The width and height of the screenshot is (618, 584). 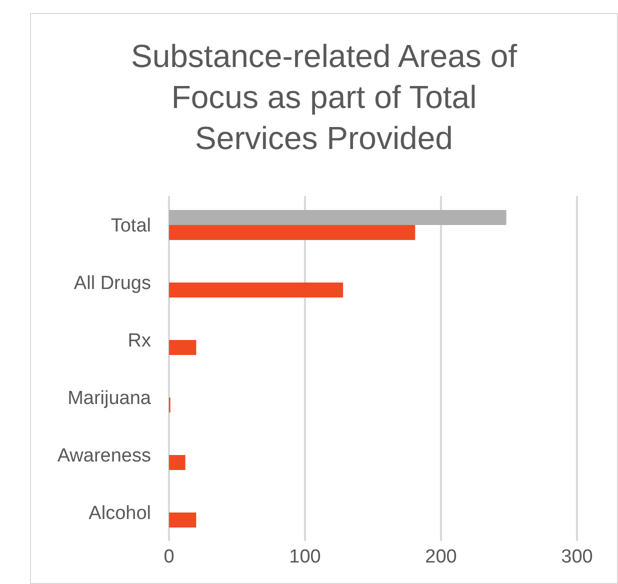 What do you see at coordinates (441, 557) in the screenshot?
I see `x-tick-label: 200` at bounding box center [441, 557].